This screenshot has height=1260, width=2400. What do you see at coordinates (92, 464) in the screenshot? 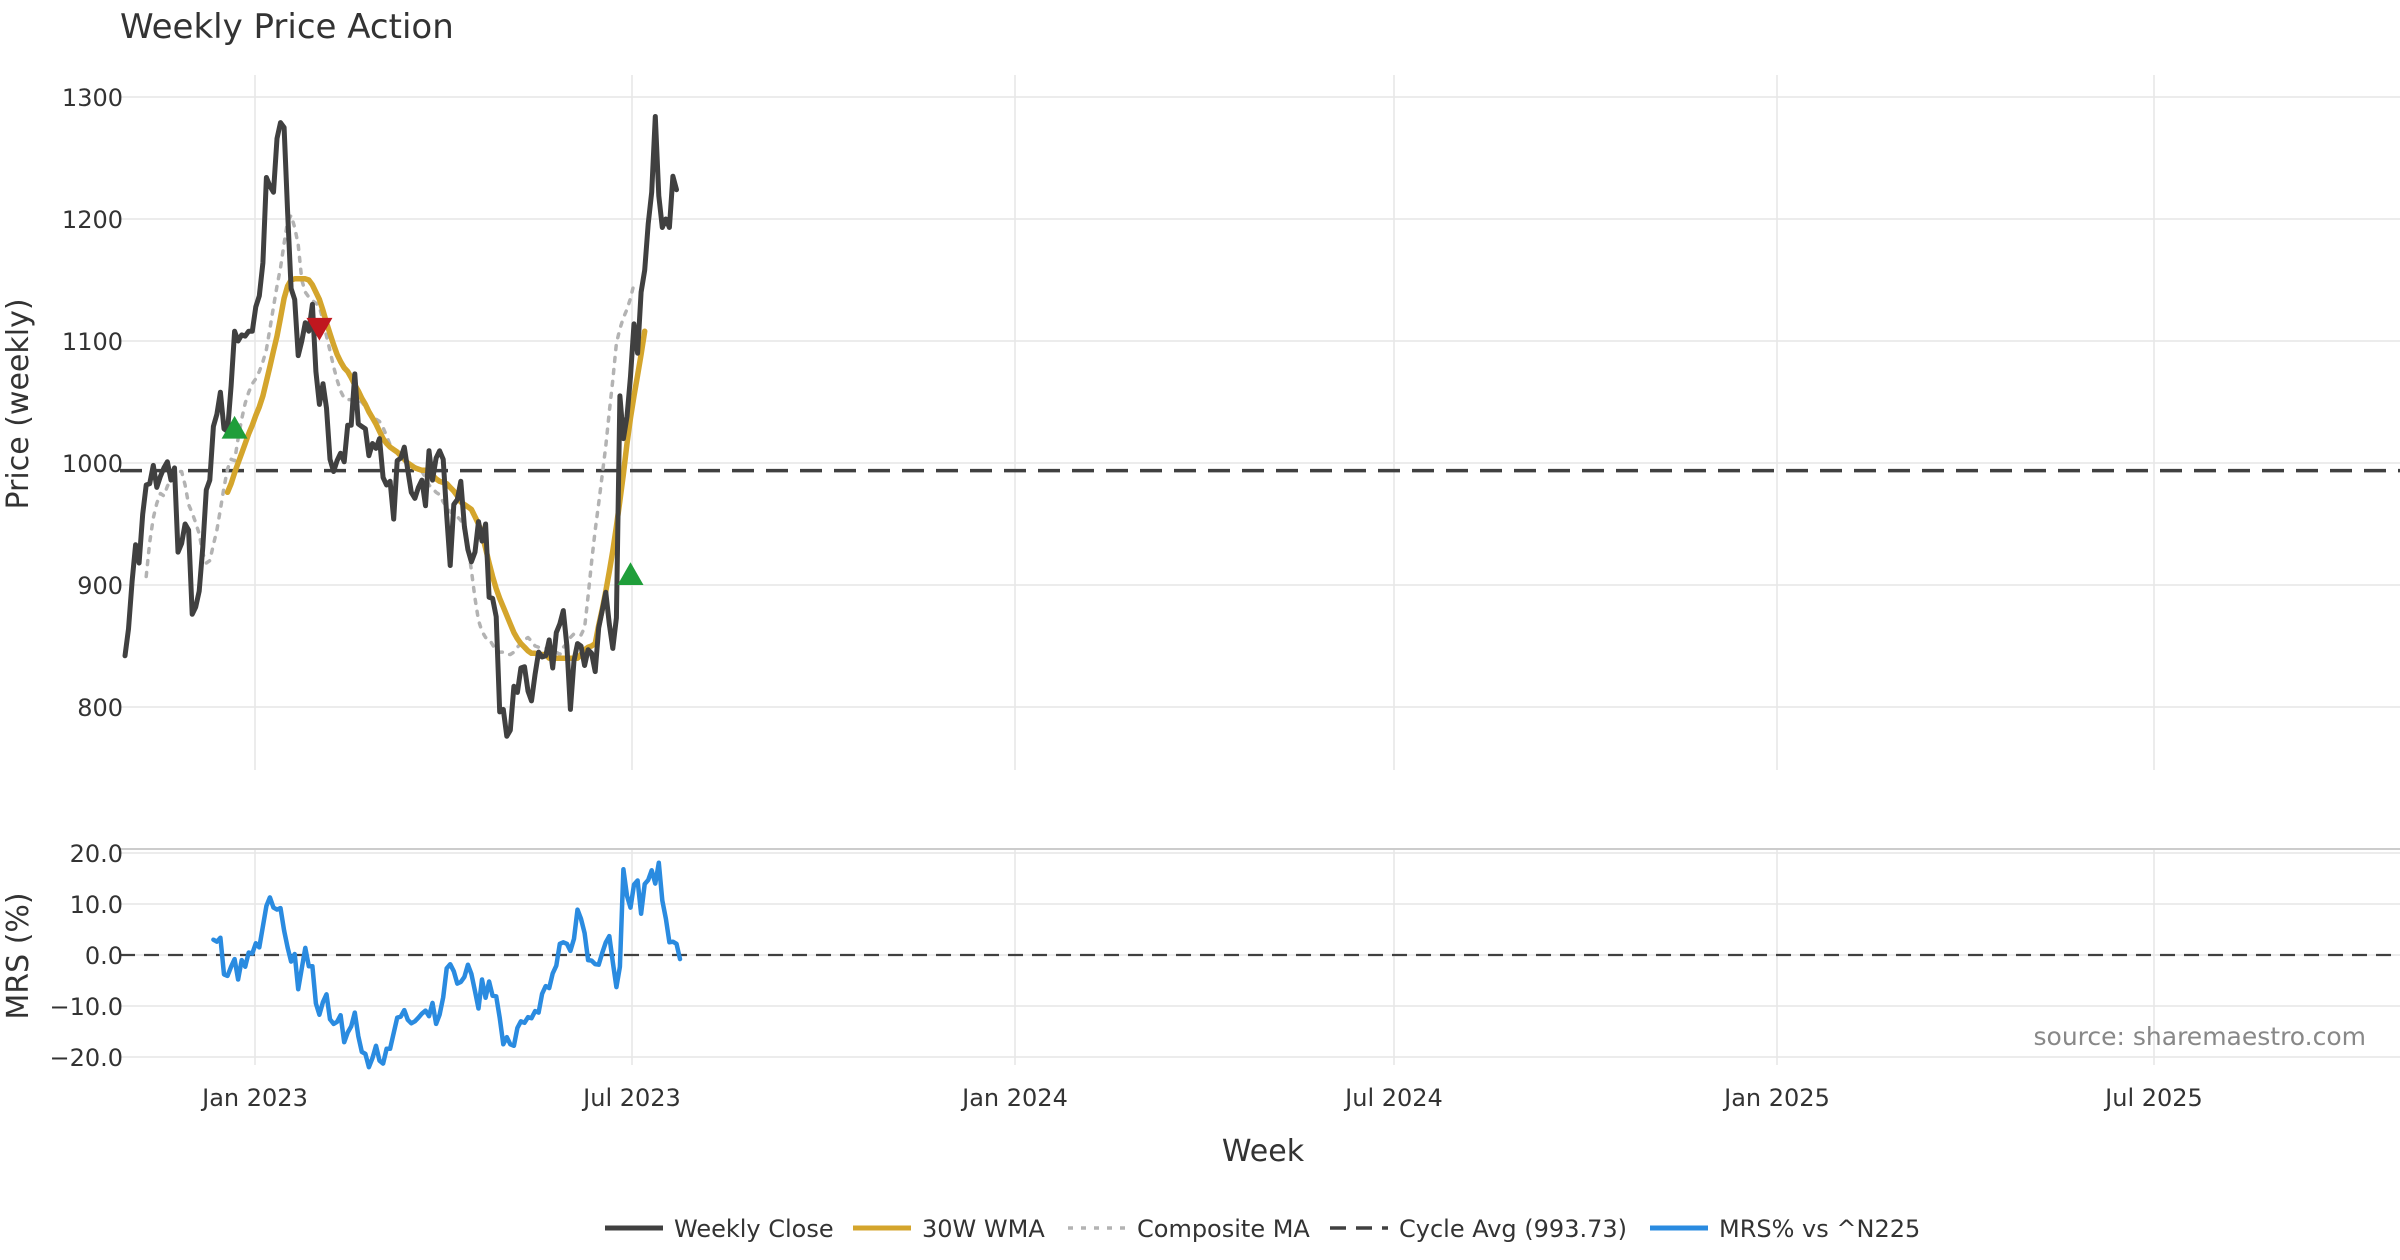
I see `price-y-tick-label: 1000` at bounding box center [92, 464].